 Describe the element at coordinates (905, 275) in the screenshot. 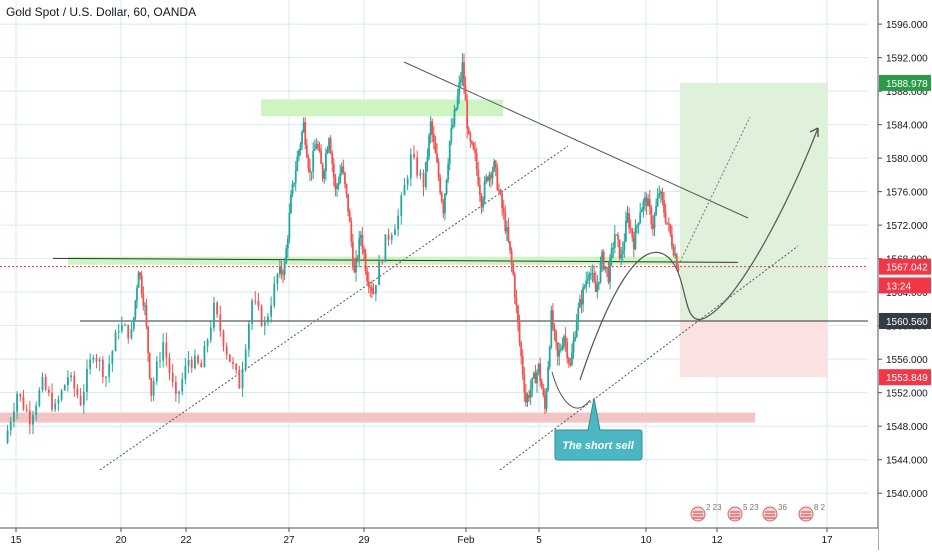

I see `axis-background` at that location.